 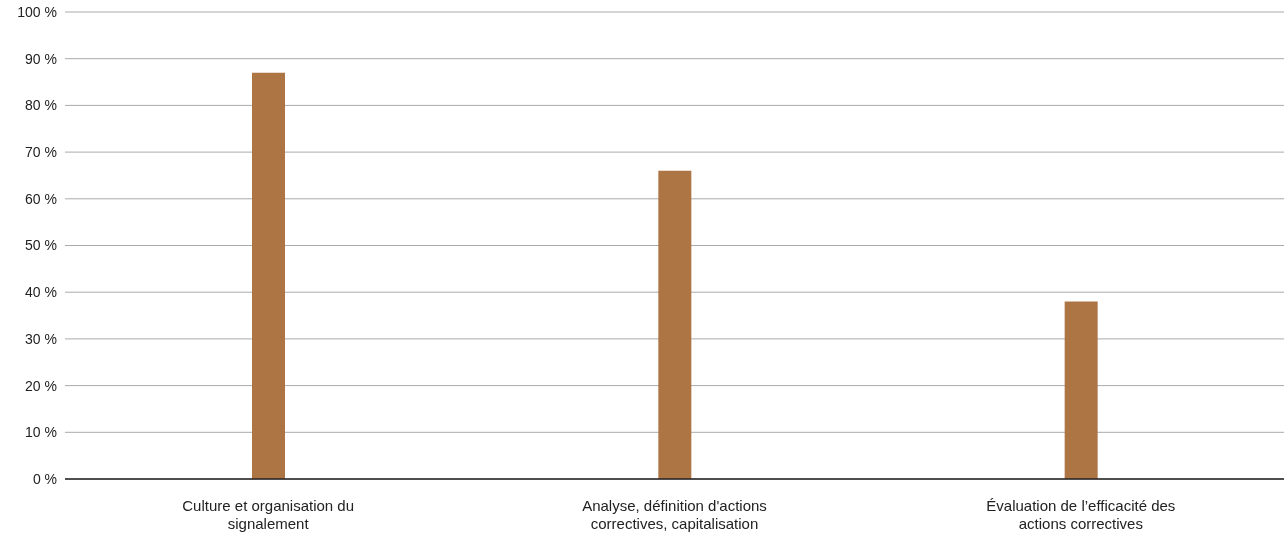 What do you see at coordinates (674, 514) in the screenshot?
I see `x-tick-label: Analyse, définition d'actions correctives, capitalisation` at bounding box center [674, 514].